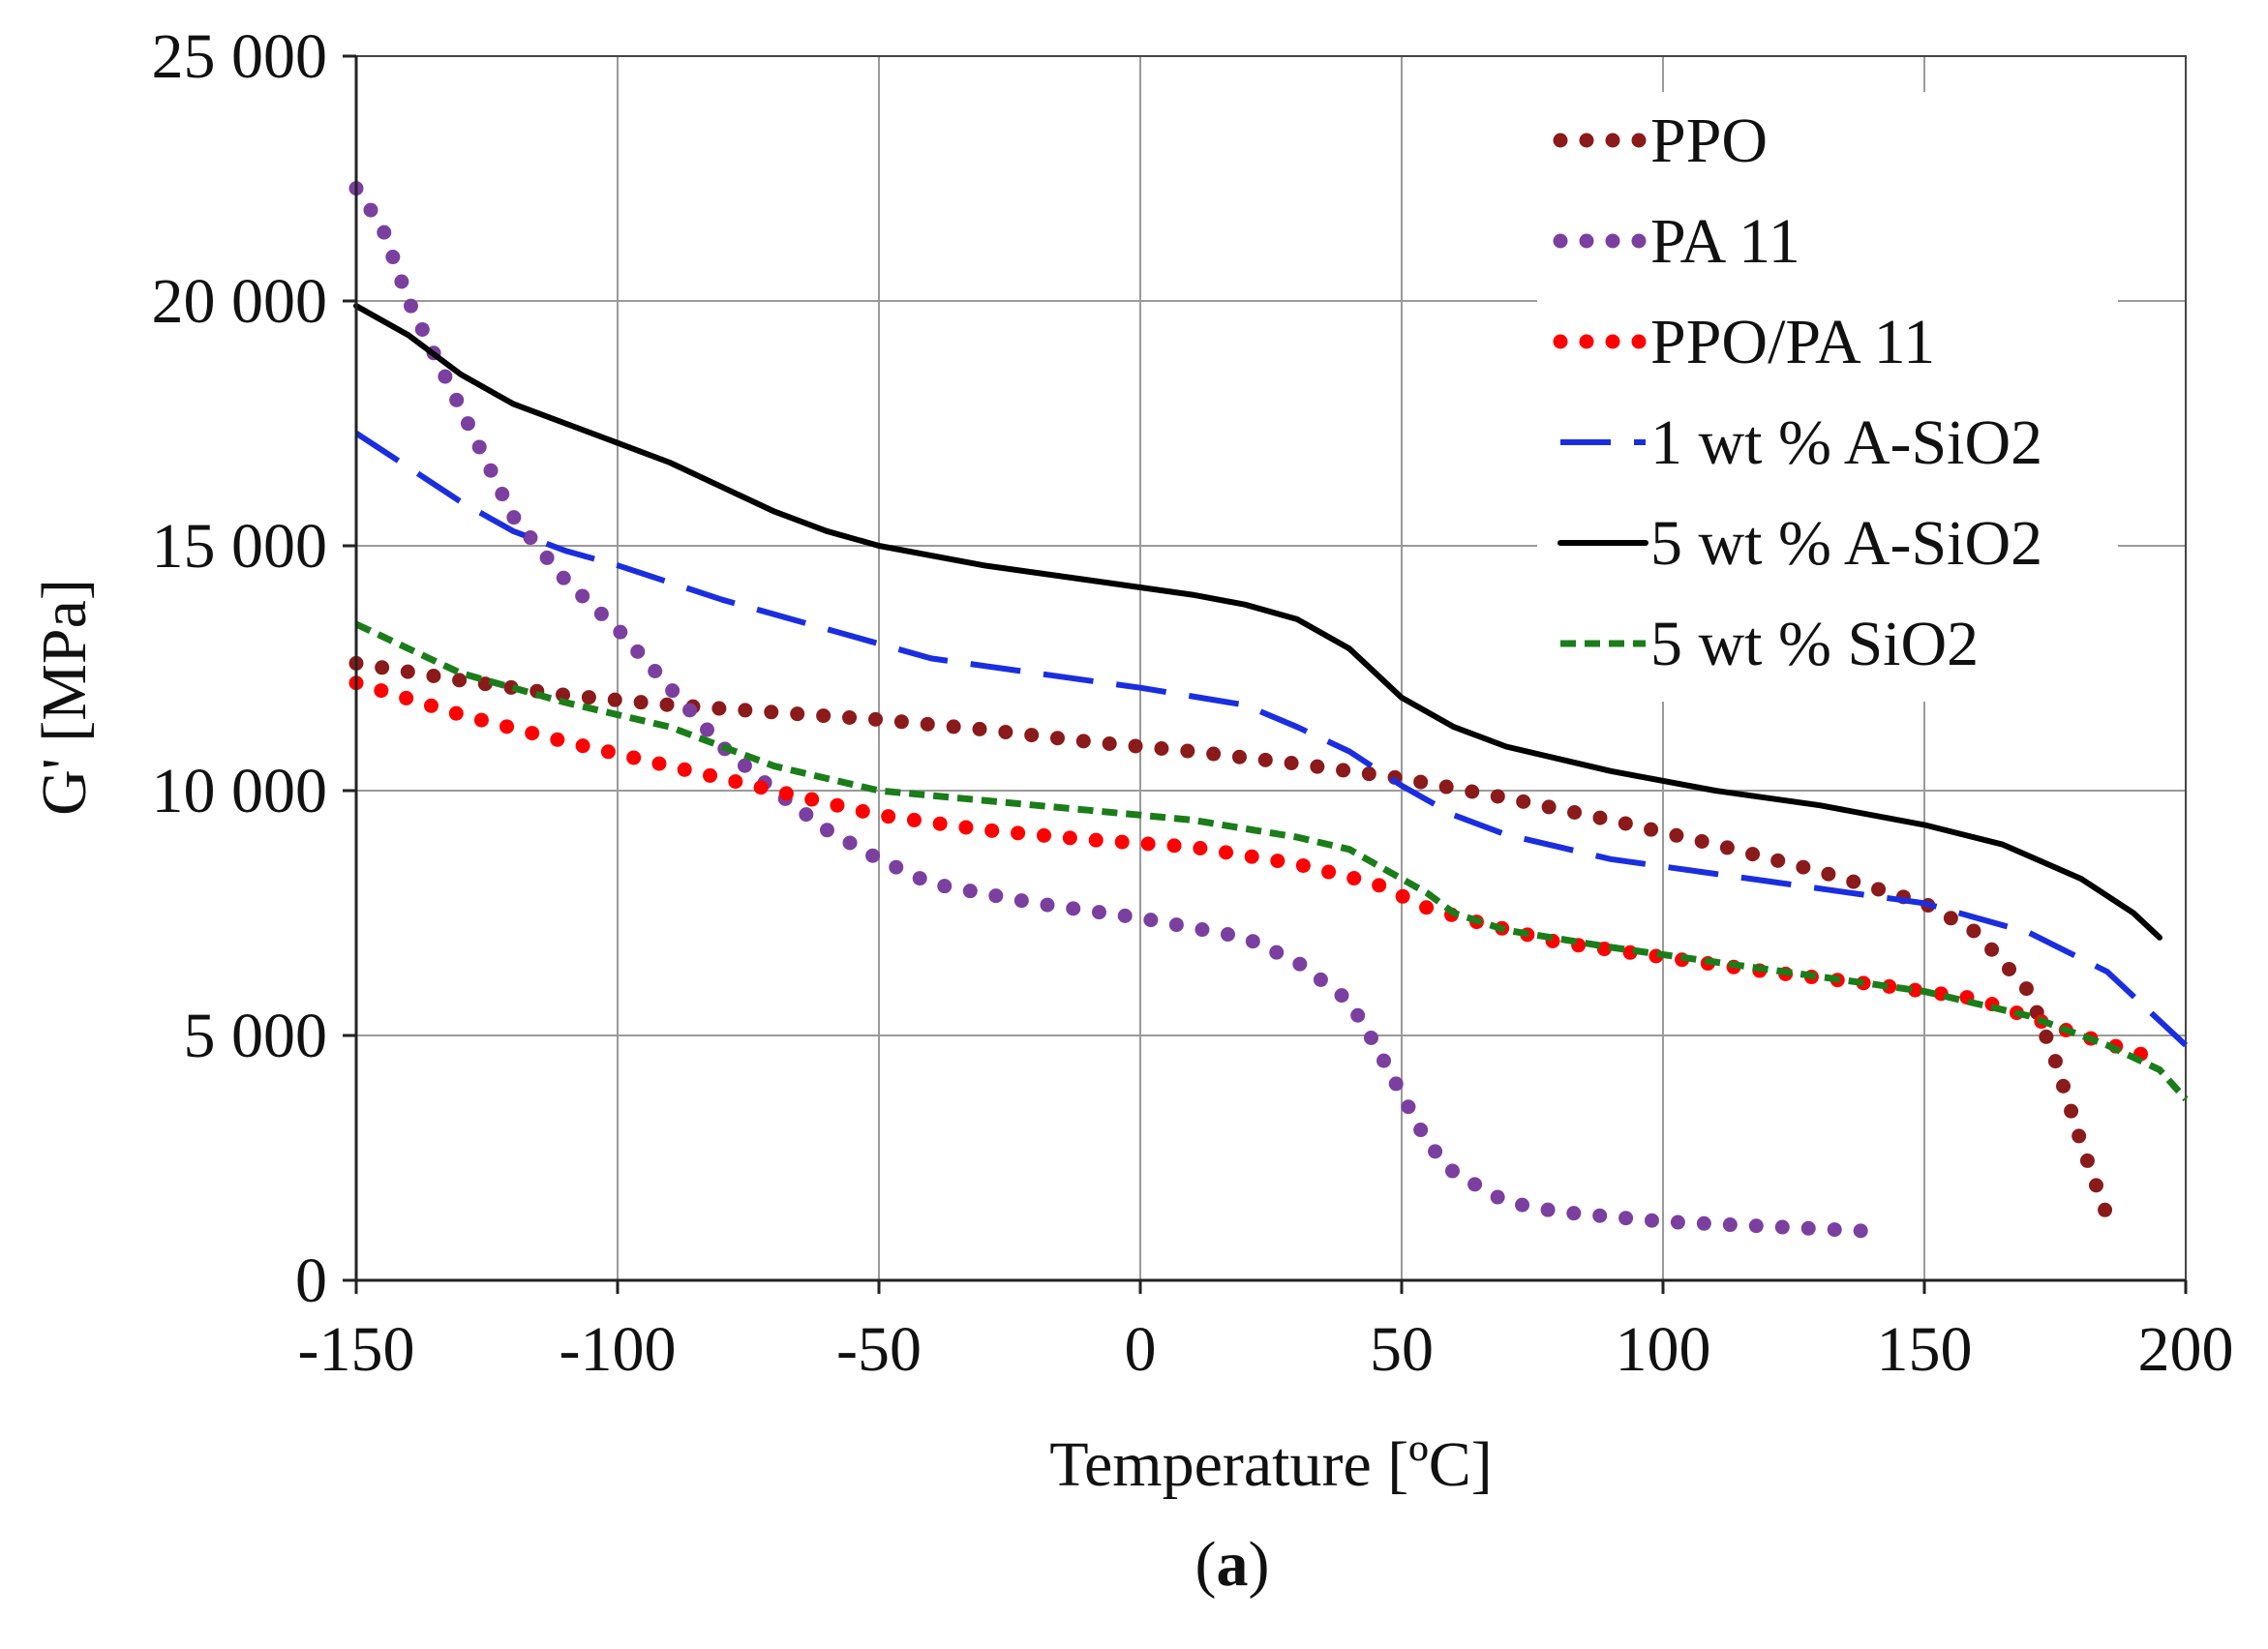 Image resolution: width=2268 pixels, height=1649 pixels. I want to click on legend-label-5-wt-a-sio2: 5 wt % A-SiO2, so click(1846, 544).